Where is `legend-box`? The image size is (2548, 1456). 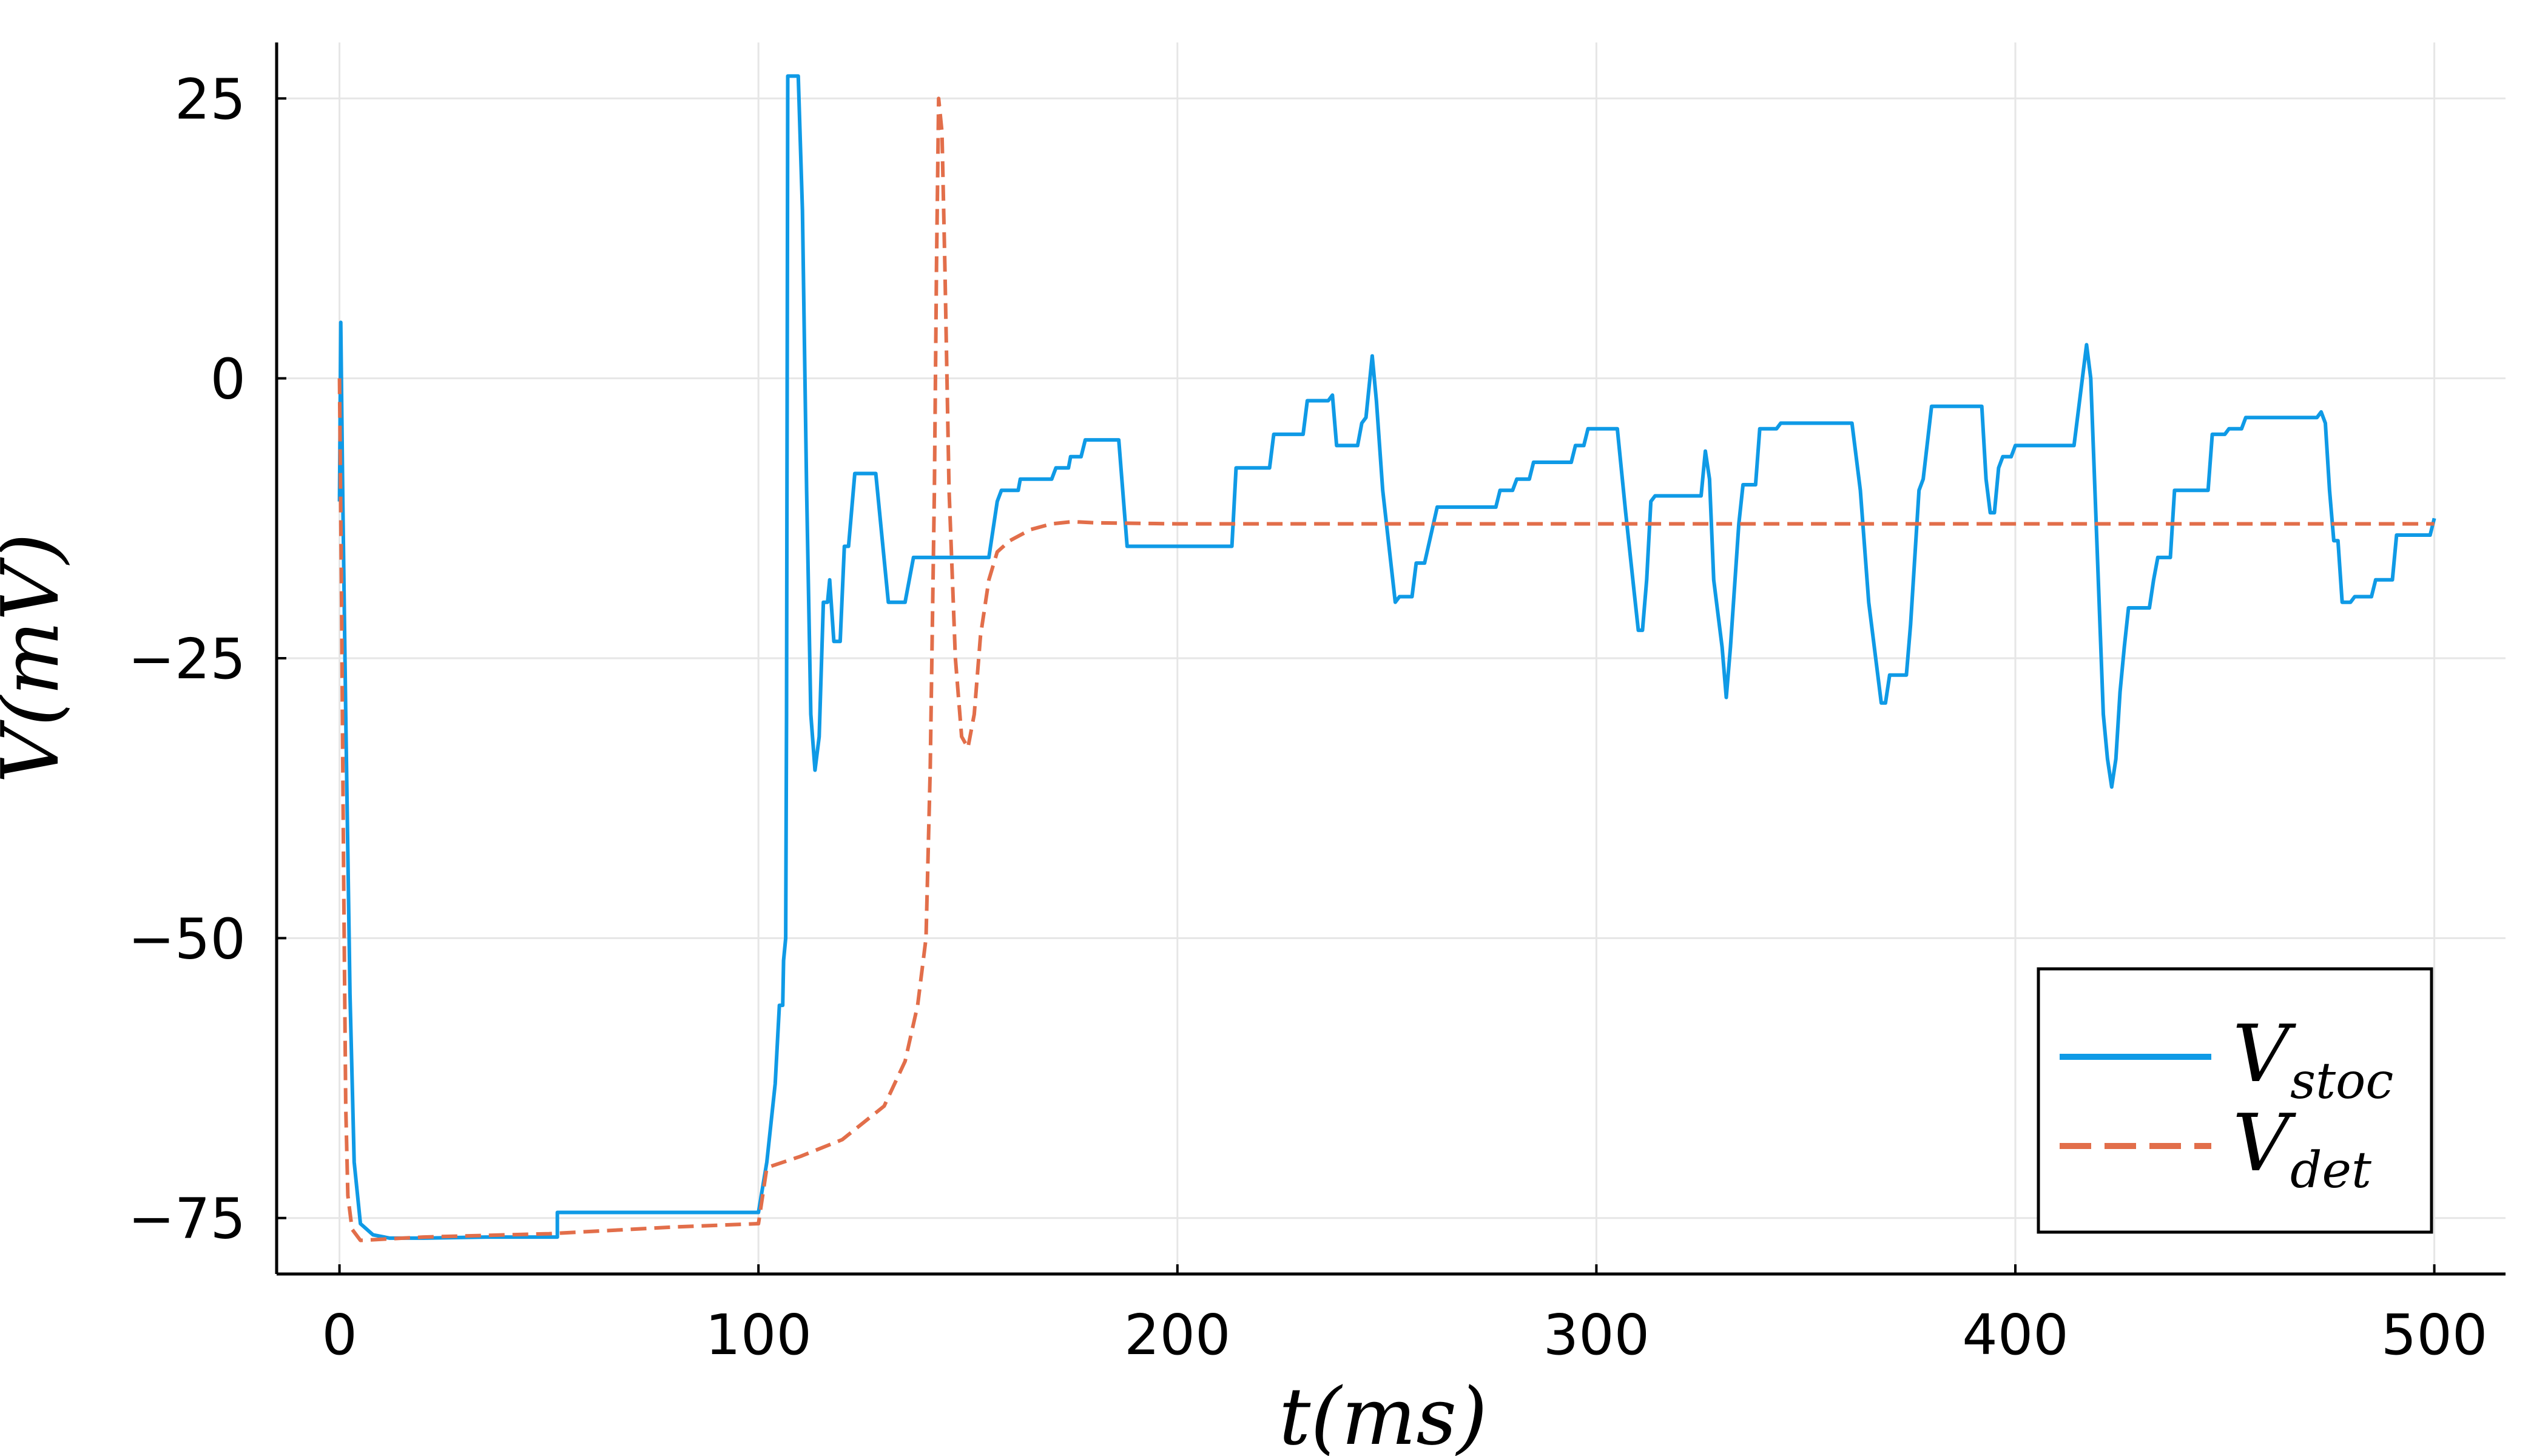
legend-box is located at coordinates (2235, 1100).